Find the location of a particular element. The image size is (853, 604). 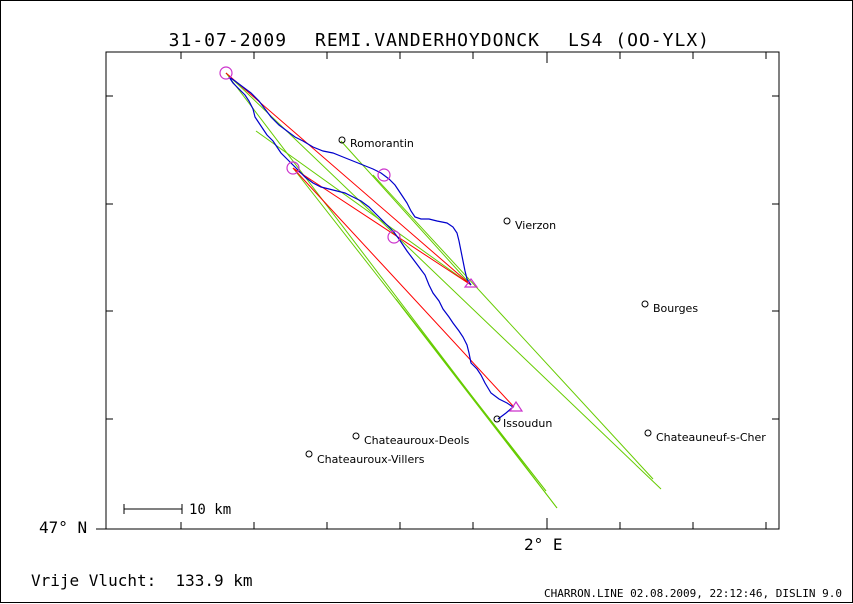

city-dot-chateauneuf is located at coordinates (648, 433).